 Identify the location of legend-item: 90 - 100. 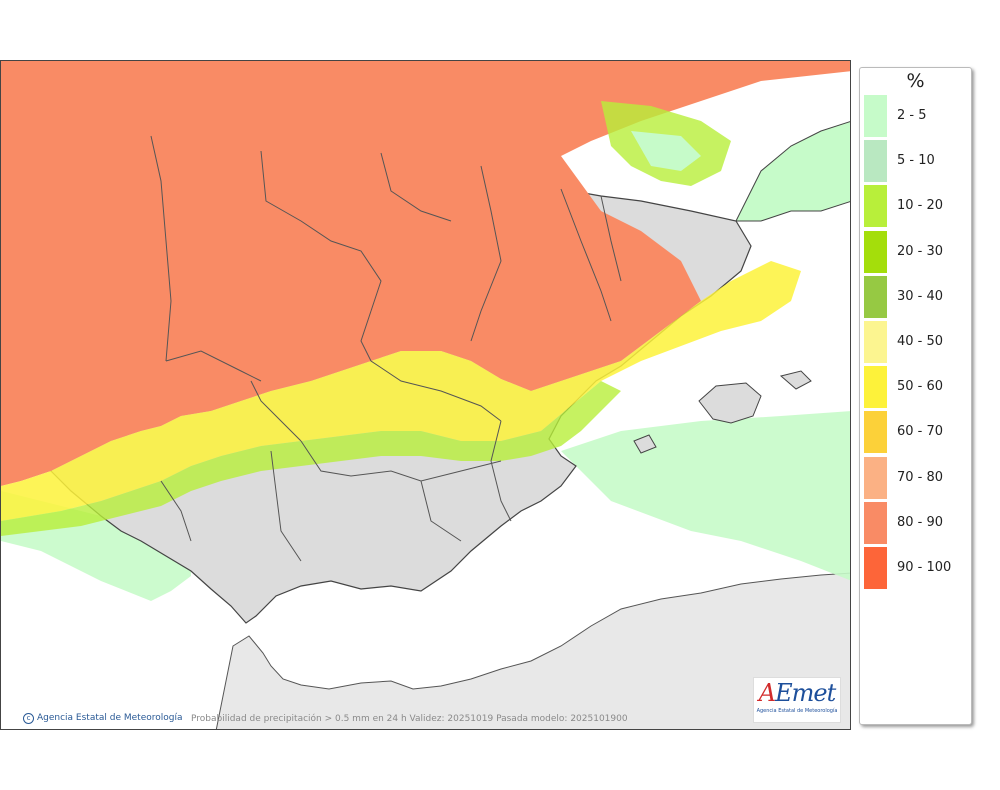
(916, 568).